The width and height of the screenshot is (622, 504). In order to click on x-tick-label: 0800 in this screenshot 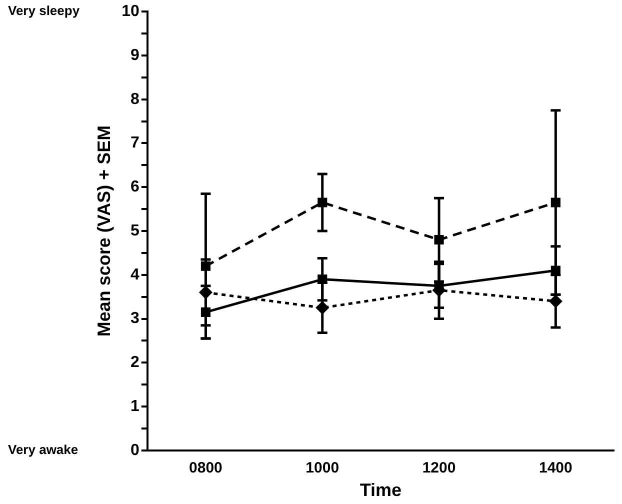, I will do `click(205, 468)`.